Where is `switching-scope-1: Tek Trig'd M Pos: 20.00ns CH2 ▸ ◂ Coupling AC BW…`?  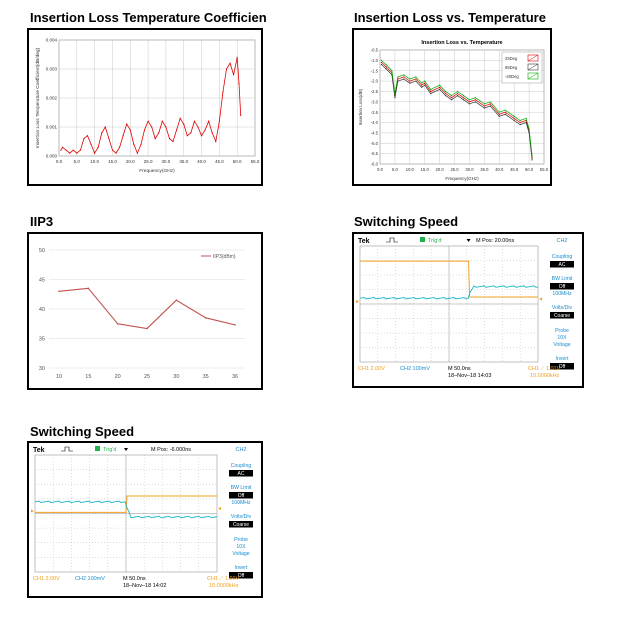 switching-scope-1: Tek Trig'd M Pos: 20.00ns CH2 ▸ ◂ Coupling AC BW… is located at coordinates (468, 310).